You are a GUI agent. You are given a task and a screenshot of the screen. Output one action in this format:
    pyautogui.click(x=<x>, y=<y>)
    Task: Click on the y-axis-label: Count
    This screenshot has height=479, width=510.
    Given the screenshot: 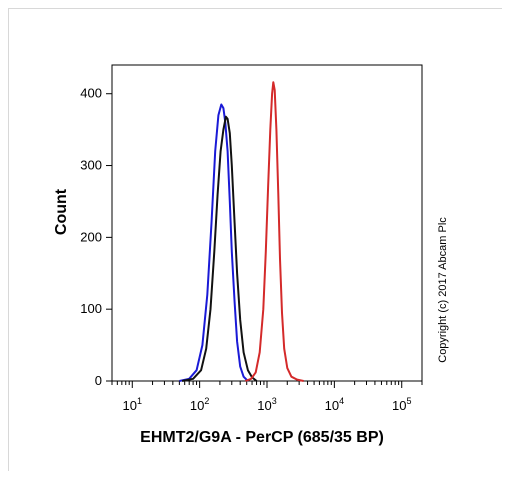 What is the action you would take?
    pyautogui.click(x=61, y=211)
    